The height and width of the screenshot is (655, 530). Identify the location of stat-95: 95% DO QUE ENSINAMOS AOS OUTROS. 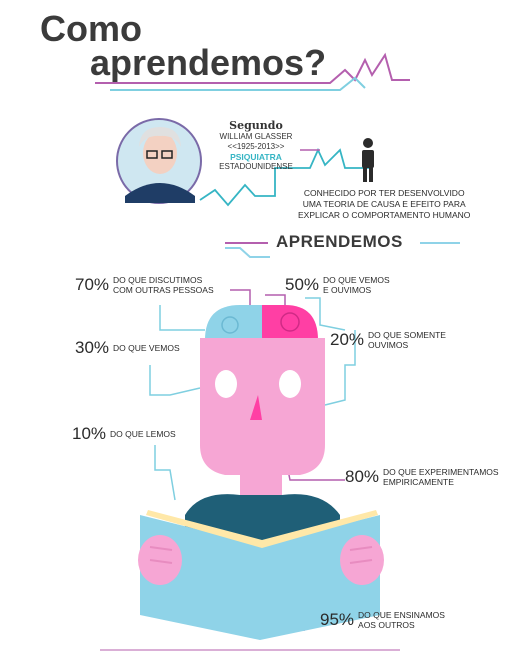
(382, 620).